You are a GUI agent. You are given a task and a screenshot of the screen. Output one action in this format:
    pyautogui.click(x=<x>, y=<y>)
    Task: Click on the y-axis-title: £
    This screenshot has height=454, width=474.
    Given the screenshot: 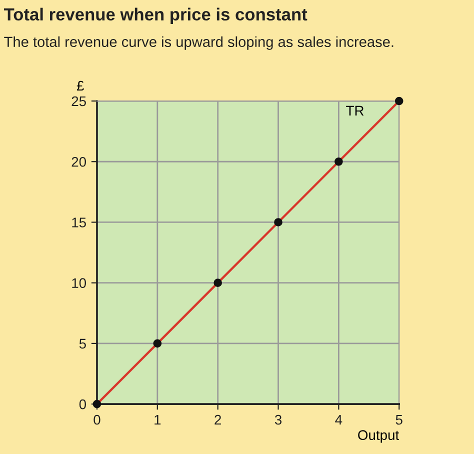 What is the action you would take?
    pyautogui.click(x=80, y=85)
    